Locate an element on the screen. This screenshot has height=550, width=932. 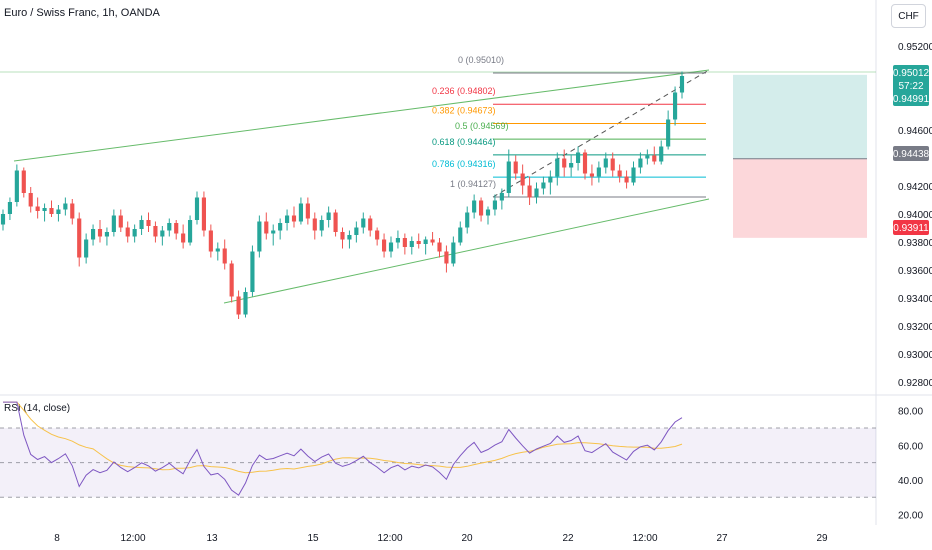
rsi-ma-line is located at coordinates (343, 437).